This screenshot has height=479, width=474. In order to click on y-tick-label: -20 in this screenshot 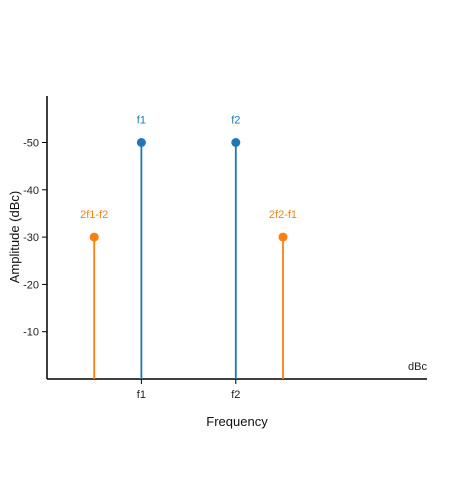, I will do `click(31, 285)`.